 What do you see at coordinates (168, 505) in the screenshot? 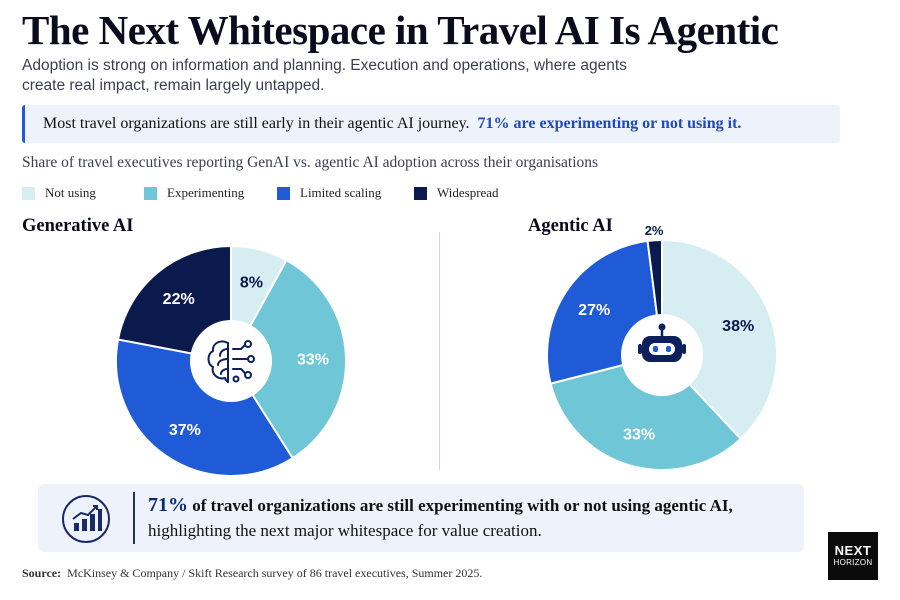
I see `summary-big-number: 71%` at bounding box center [168, 505].